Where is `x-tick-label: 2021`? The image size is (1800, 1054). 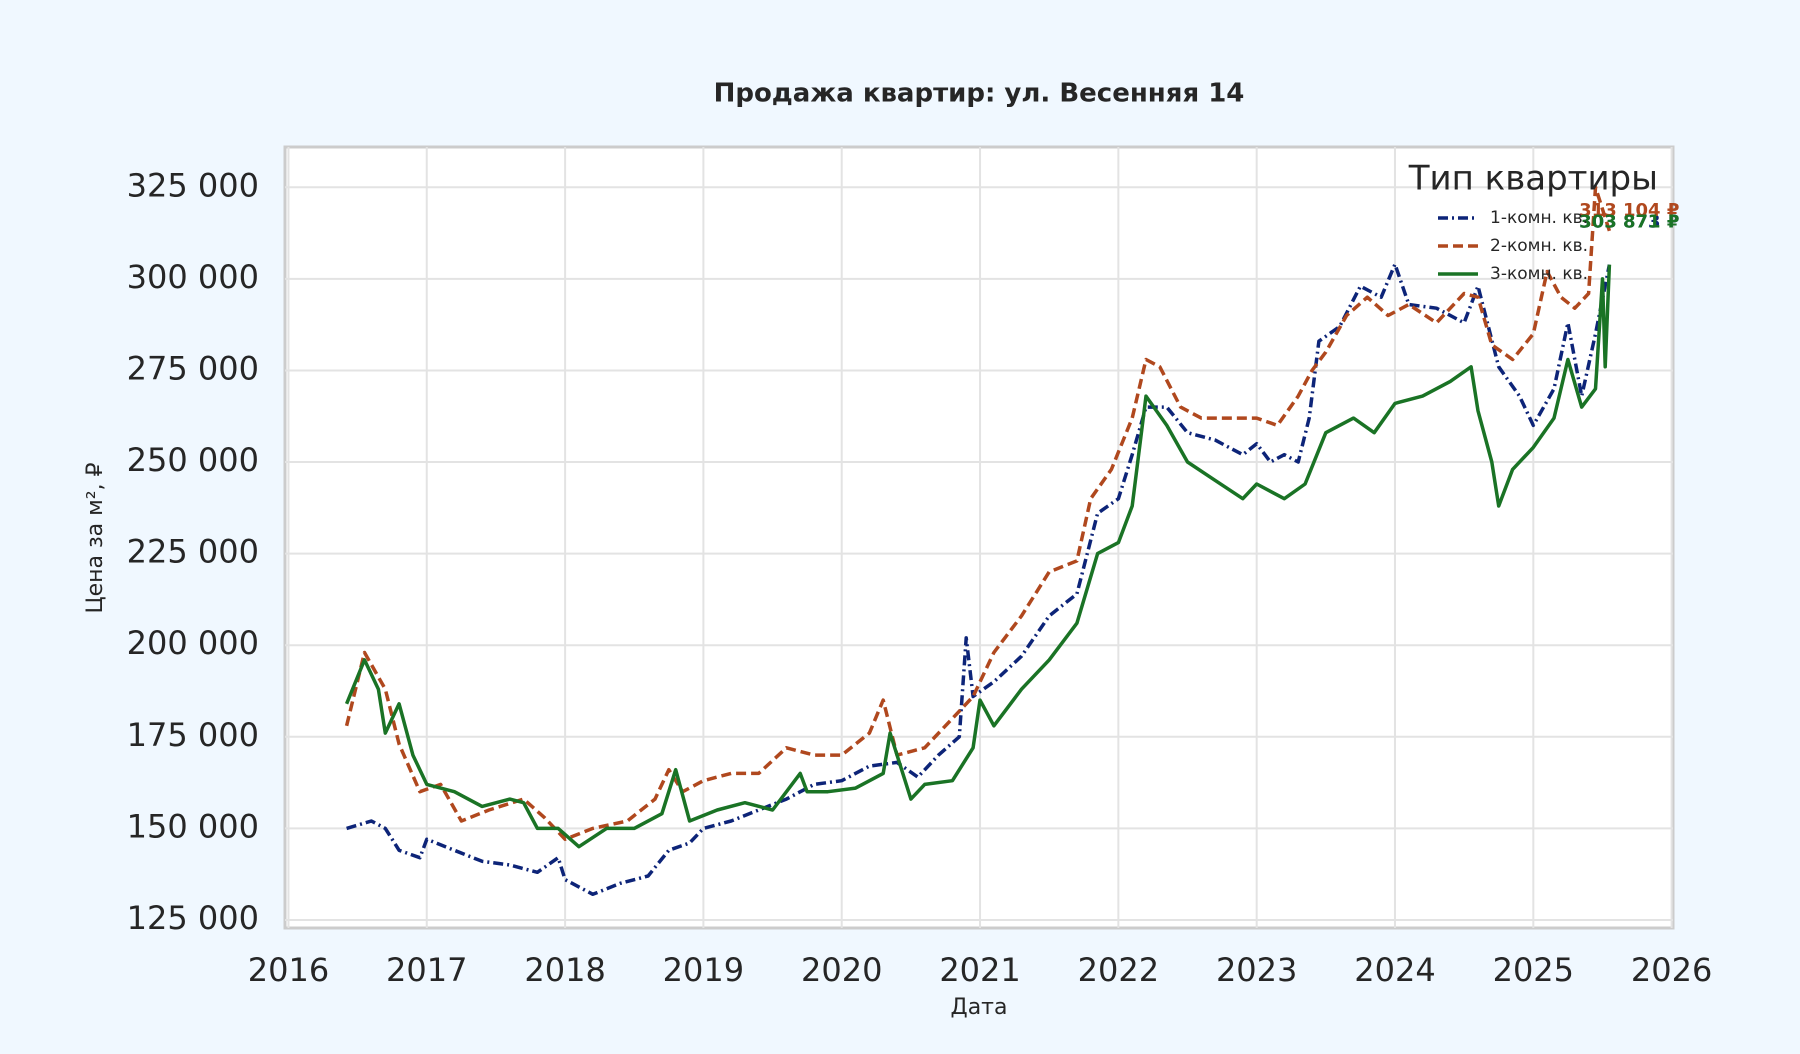
x-tick-label: 2021 is located at coordinates (979, 970).